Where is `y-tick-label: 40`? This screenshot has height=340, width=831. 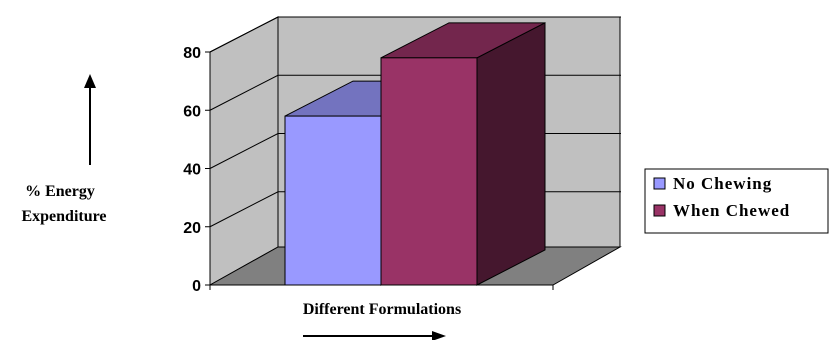
y-tick-label: 40 is located at coordinates (192, 170).